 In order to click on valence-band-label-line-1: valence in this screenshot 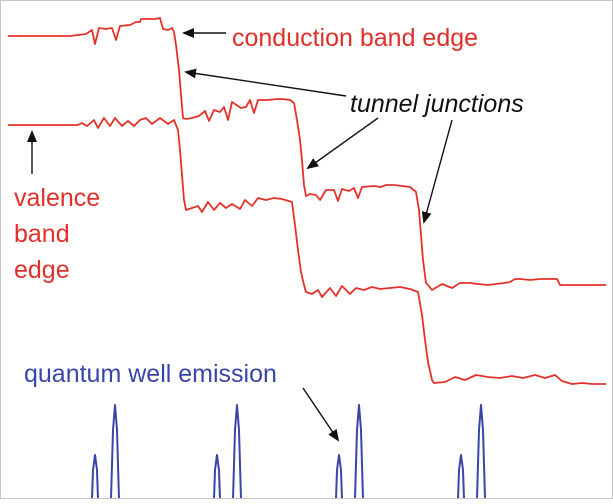, I will do `click(57, 198)`.